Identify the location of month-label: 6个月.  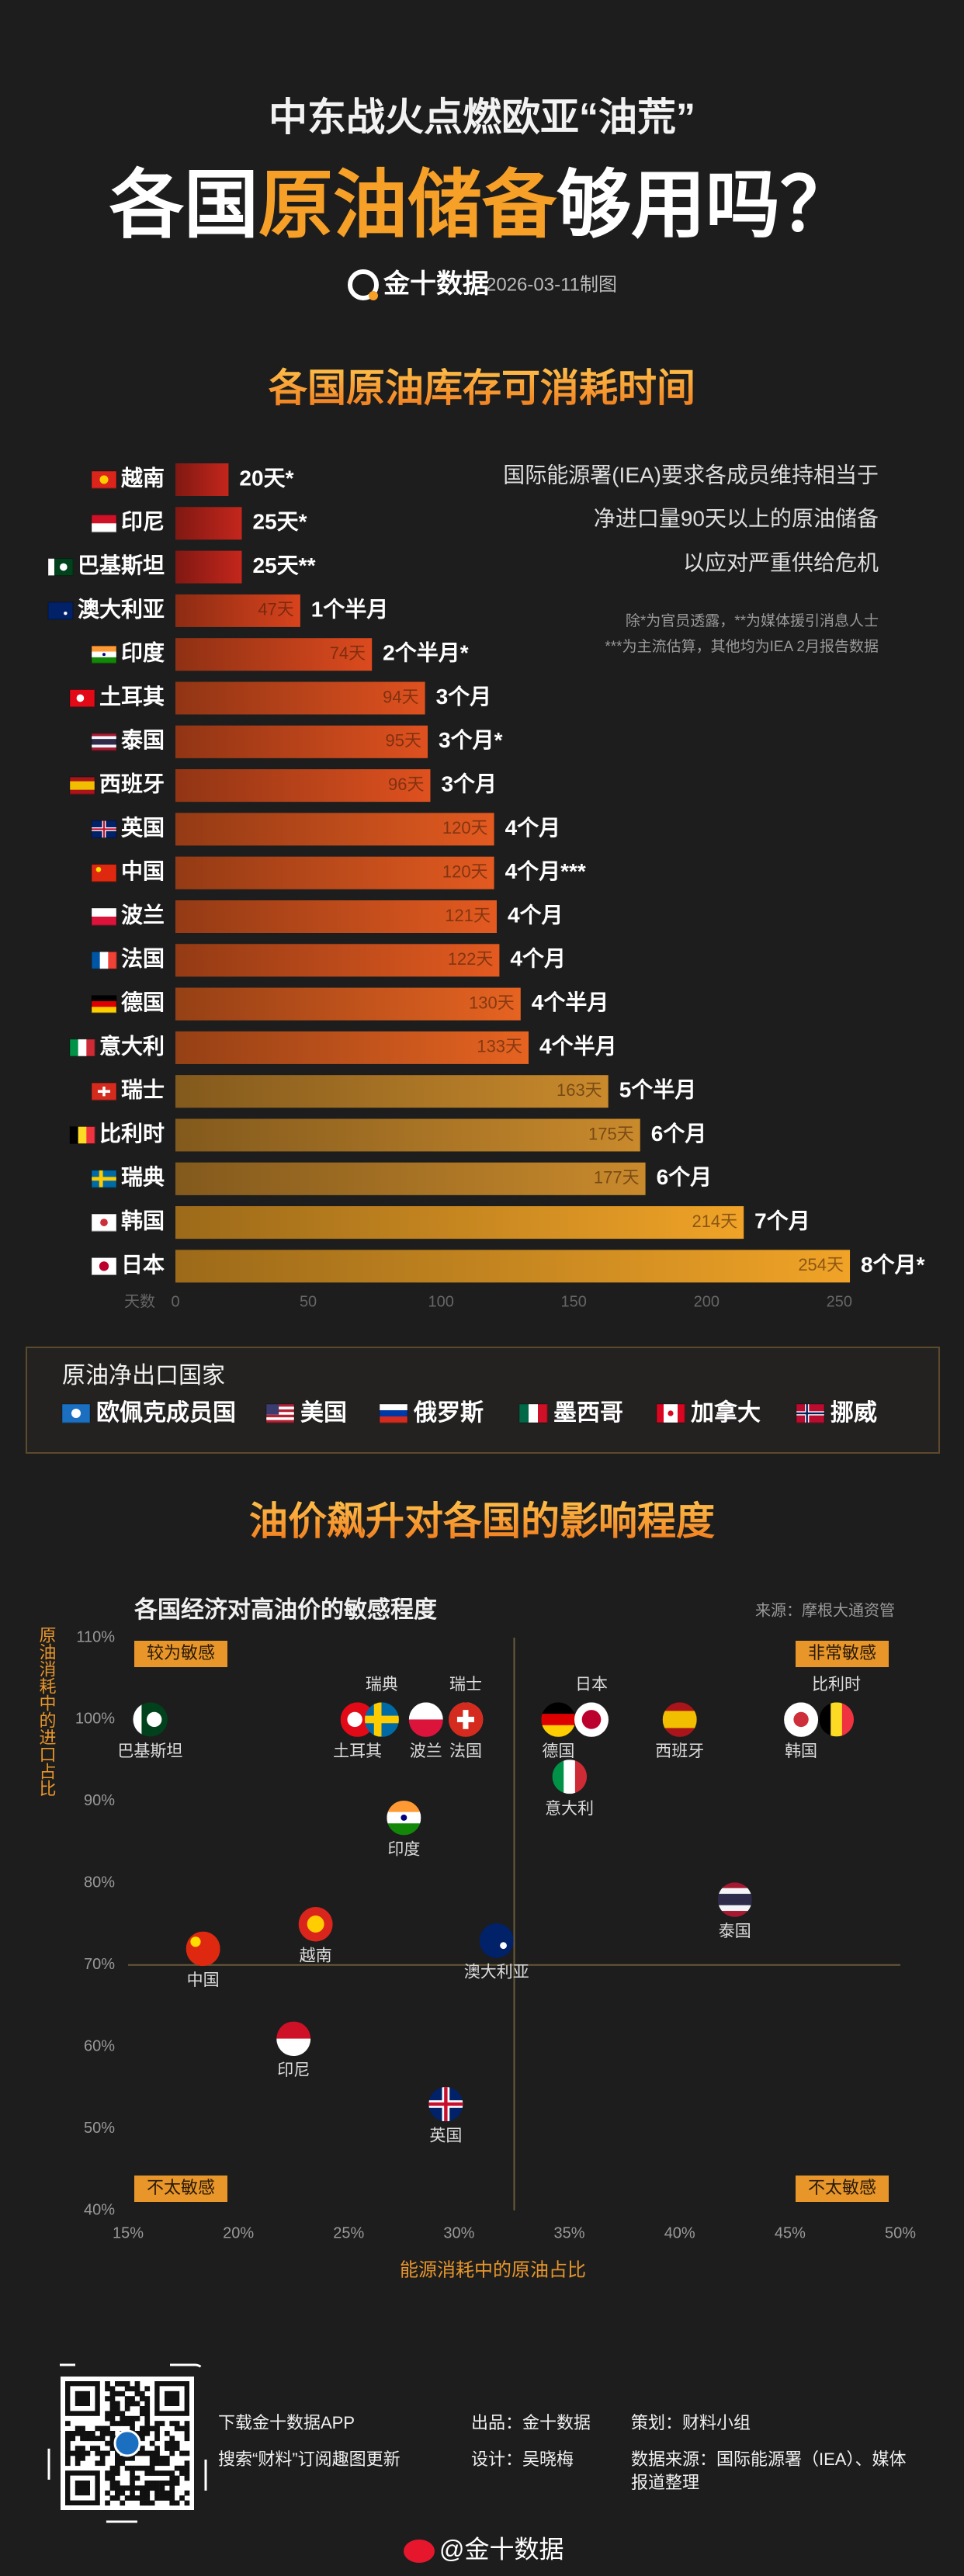
(685, 1177).